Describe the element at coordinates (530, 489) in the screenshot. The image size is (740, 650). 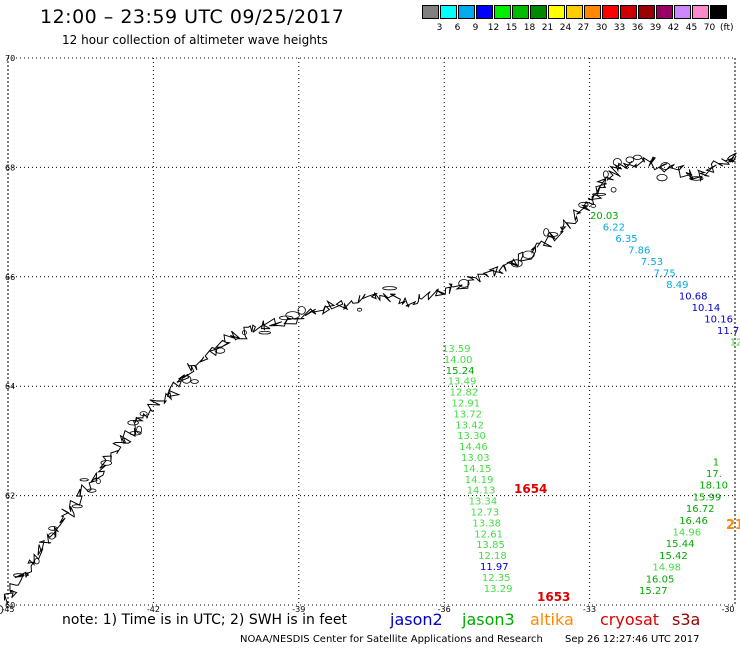
I see `pass-time-label: 1654` at that location.